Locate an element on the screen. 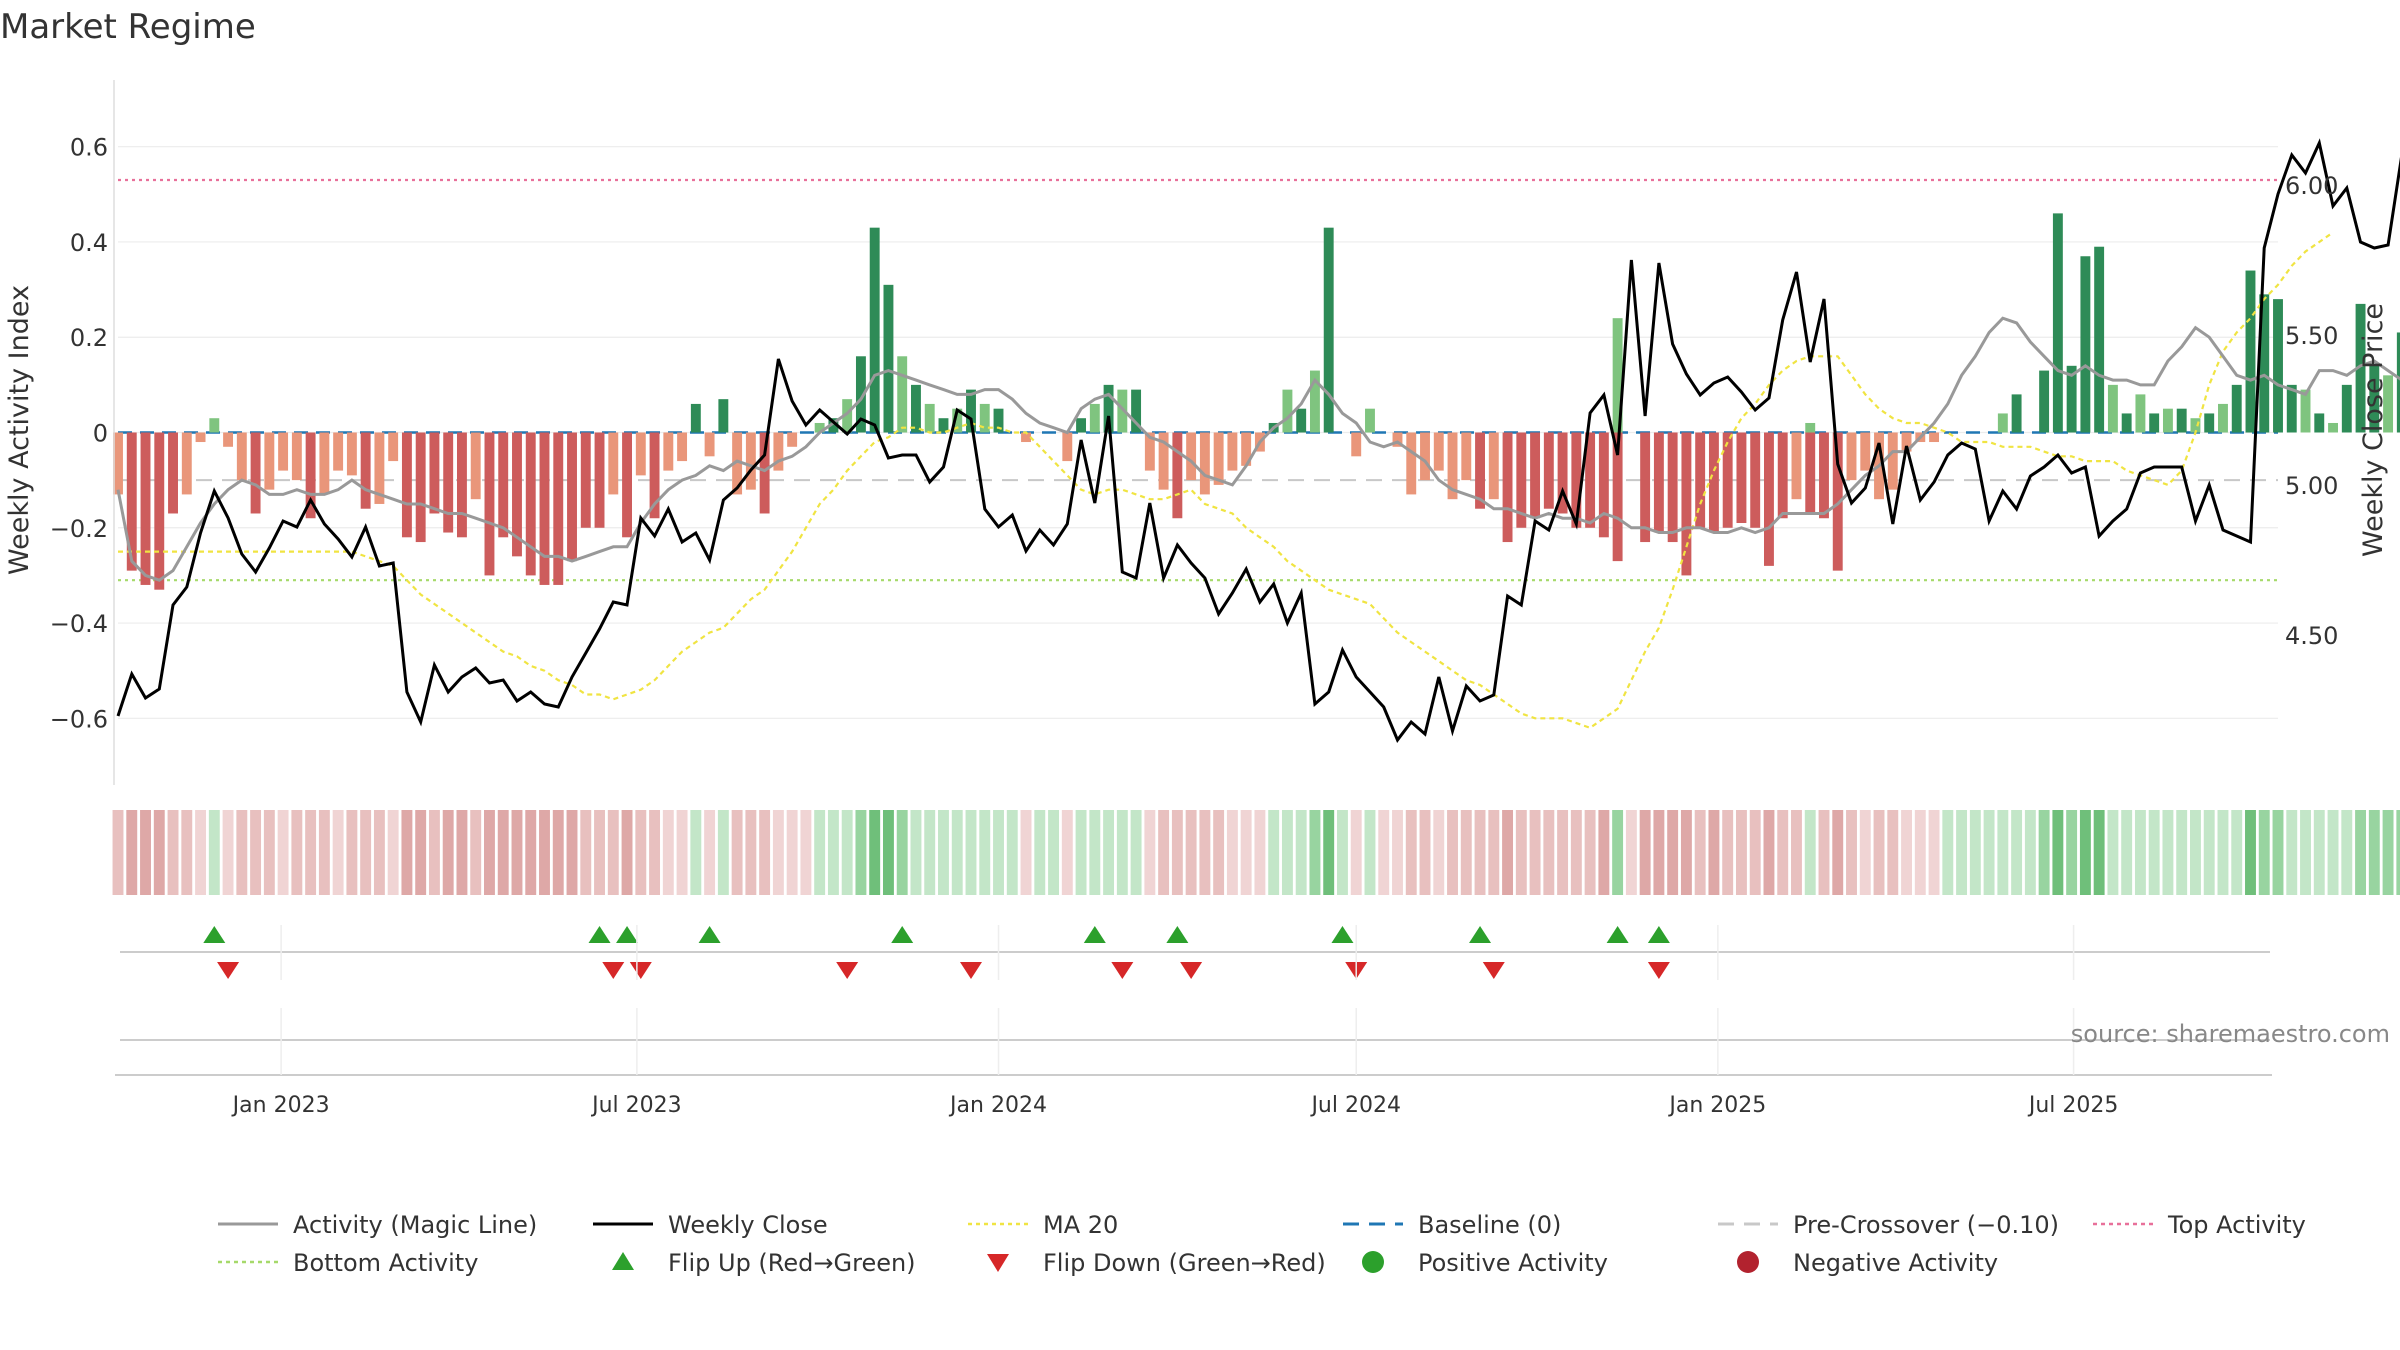 This screenshot has height=1350, width=2400. legend-label: Positive Activity is located at coordinates (1513, 1263).